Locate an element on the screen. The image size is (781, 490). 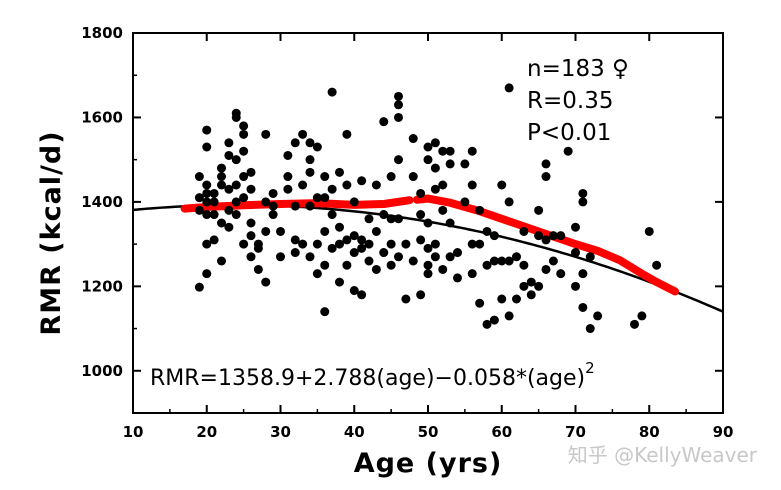
x-axis-label: Age (yrs) is located at coordinates (428, 463).